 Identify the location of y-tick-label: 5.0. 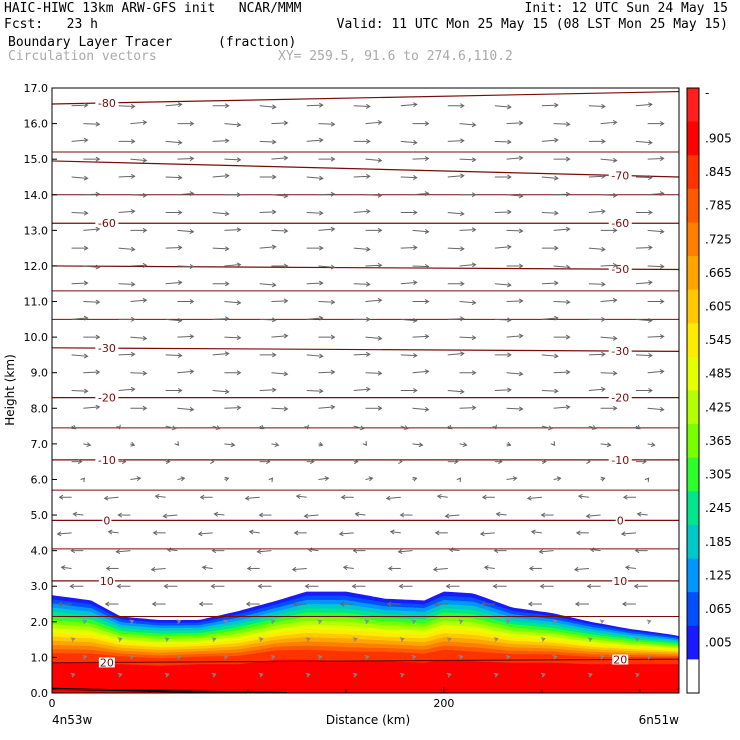
(40, 515).